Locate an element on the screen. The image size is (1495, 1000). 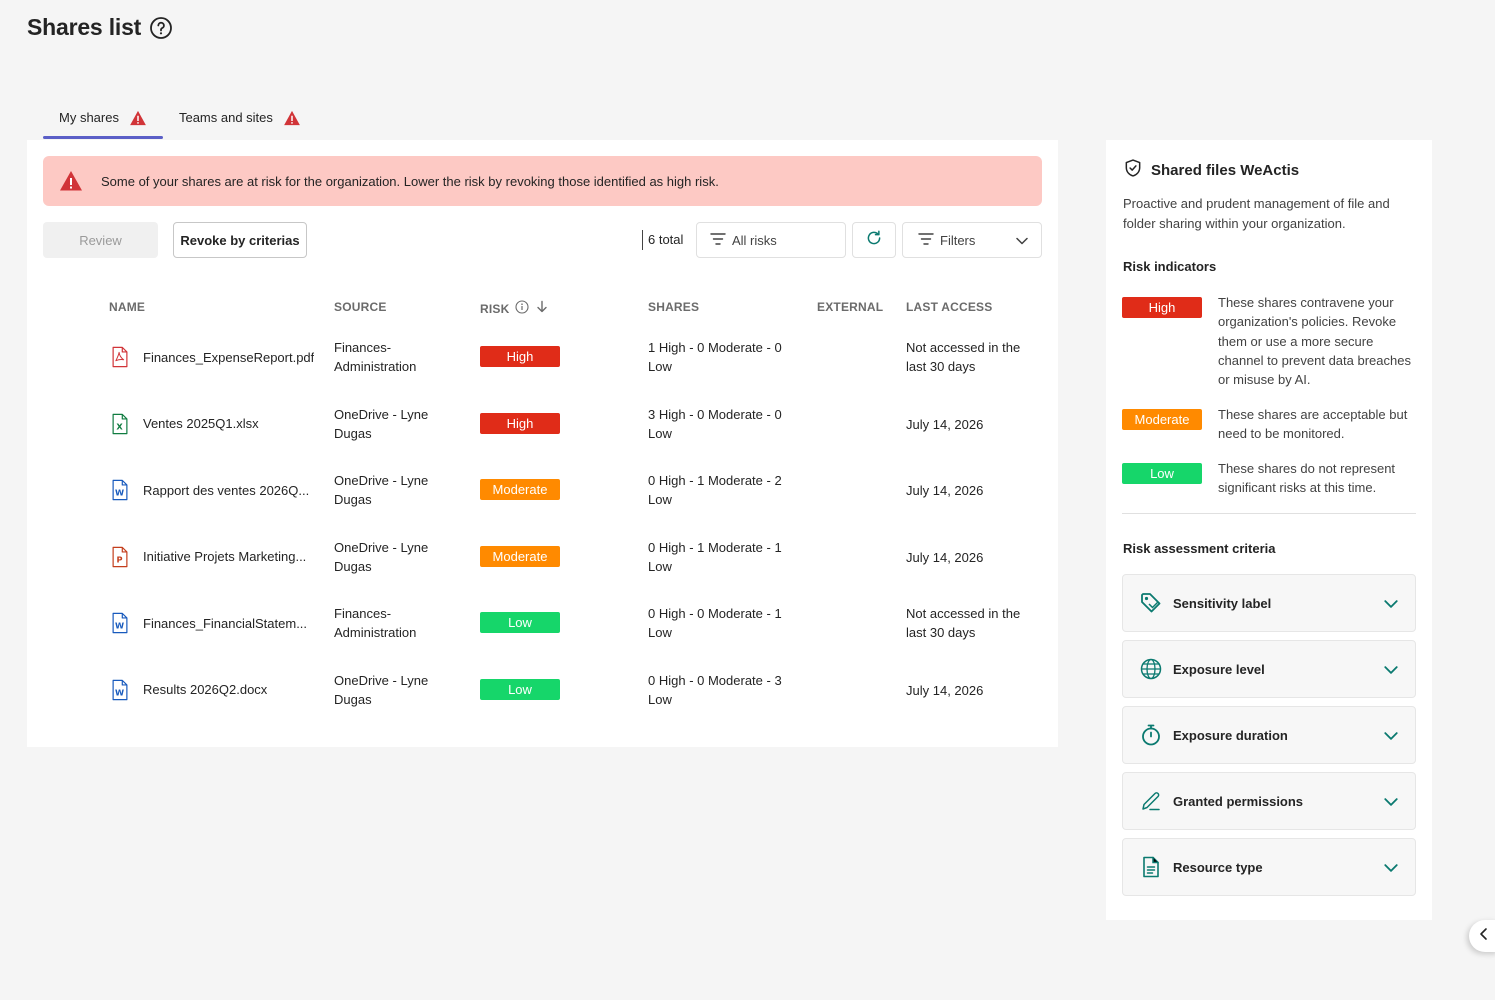
review-button: Review is located at coordinates (100, 240).